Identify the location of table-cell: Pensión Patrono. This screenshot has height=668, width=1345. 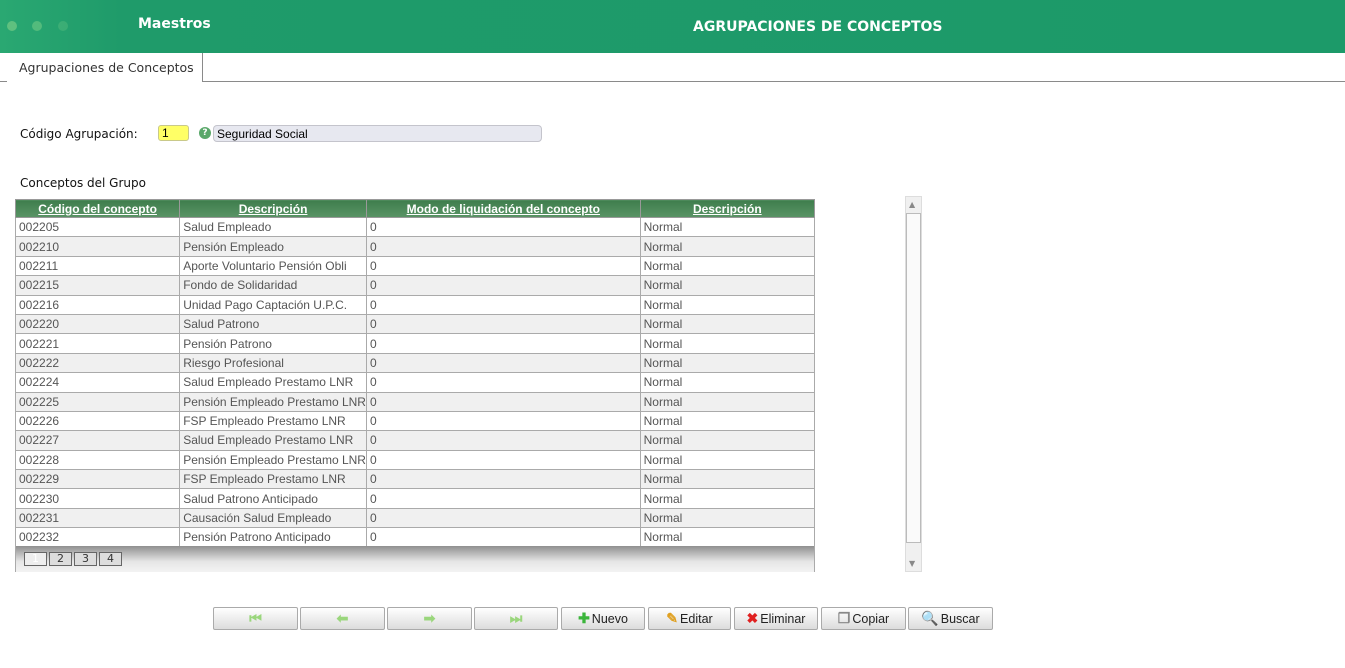
(273, 343).